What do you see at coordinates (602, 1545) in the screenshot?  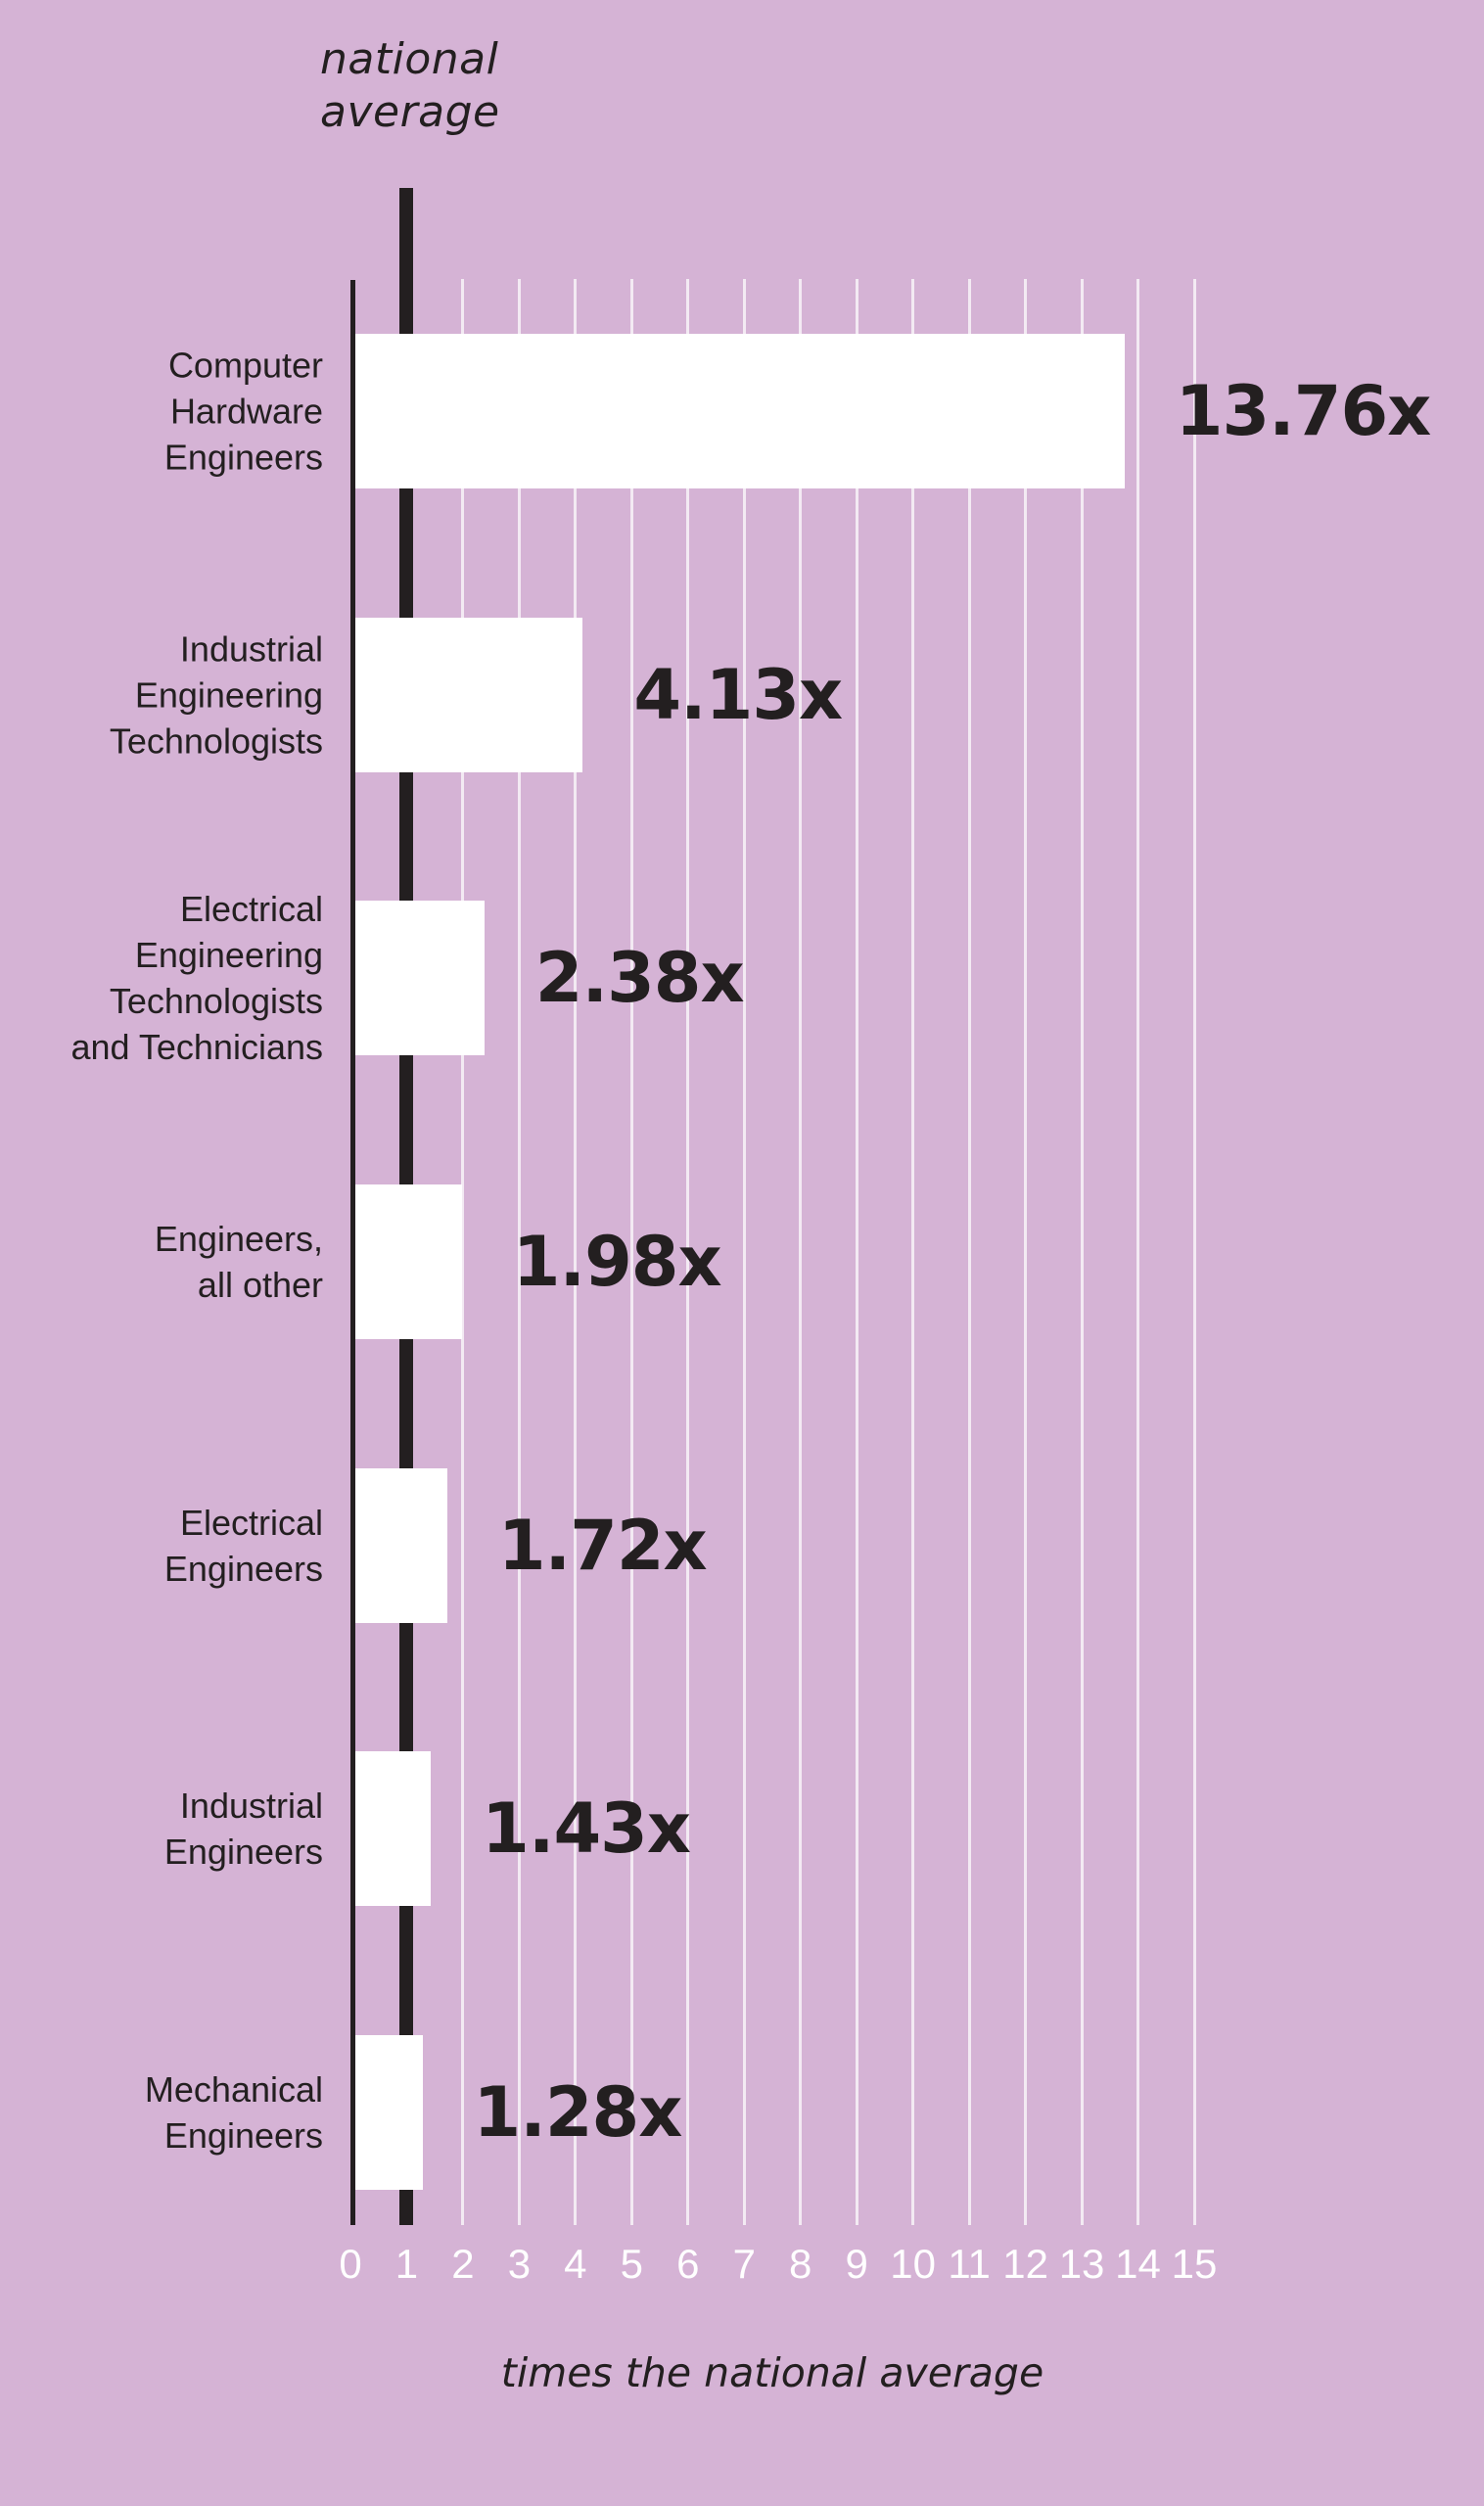 I see `value-label: 1.72x` at bounding box center [602, 1545].